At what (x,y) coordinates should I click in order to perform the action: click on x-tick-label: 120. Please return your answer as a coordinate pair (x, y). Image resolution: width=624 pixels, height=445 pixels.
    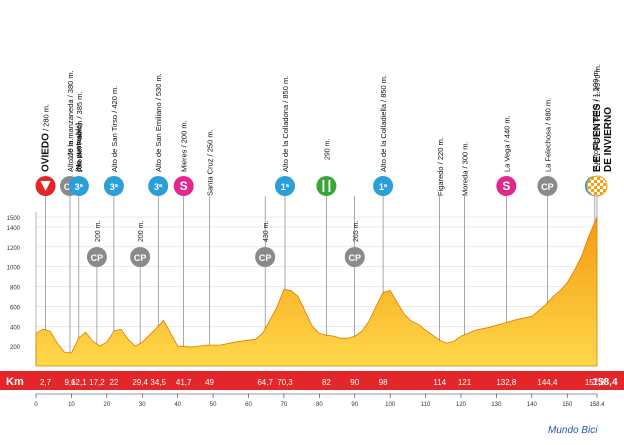
    Looking at the image, I should click on (461, 405).